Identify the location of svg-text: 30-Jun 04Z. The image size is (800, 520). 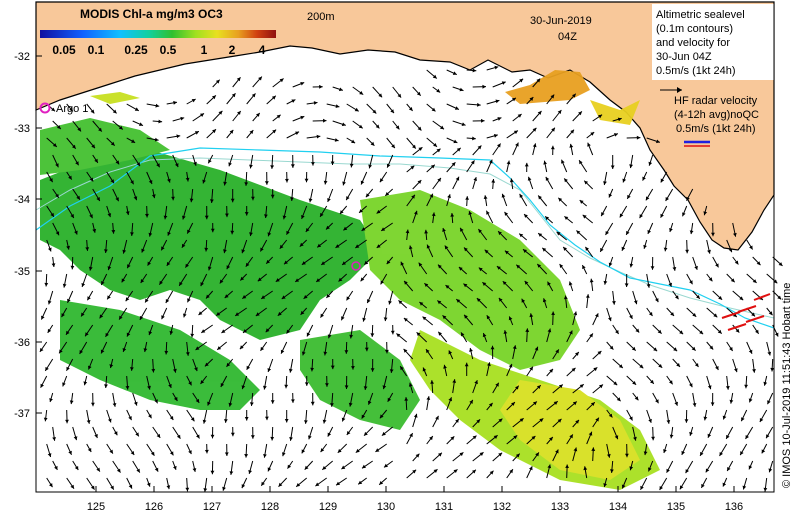
(684, 57).